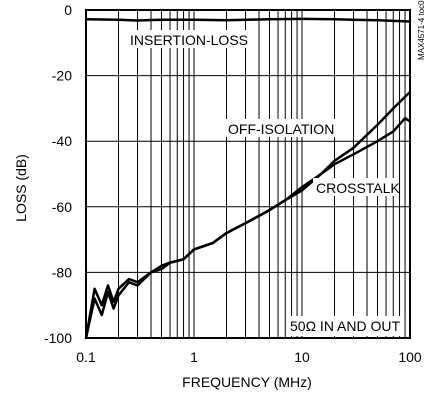 Image resolution: width=433 pixels, height=398 pixels. Describe the element at coordinates (68, 10) in the screenshot. I see `y-tick-label: 0` at that location.